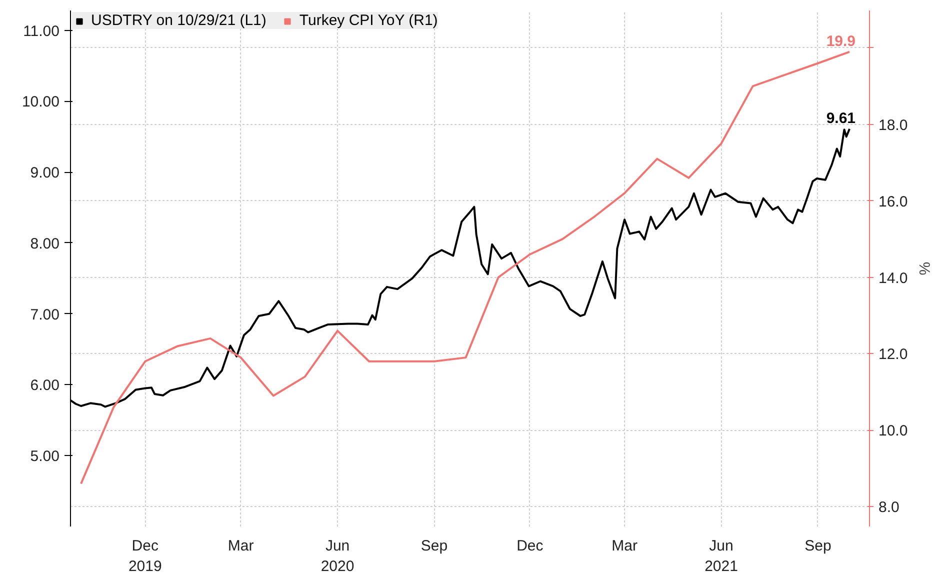 The image size is (939, 577). What do you see at coordinates (41, 102) in the screenshot?
I see `y-tick-label: 10.00` at bounding box center [41, 102].